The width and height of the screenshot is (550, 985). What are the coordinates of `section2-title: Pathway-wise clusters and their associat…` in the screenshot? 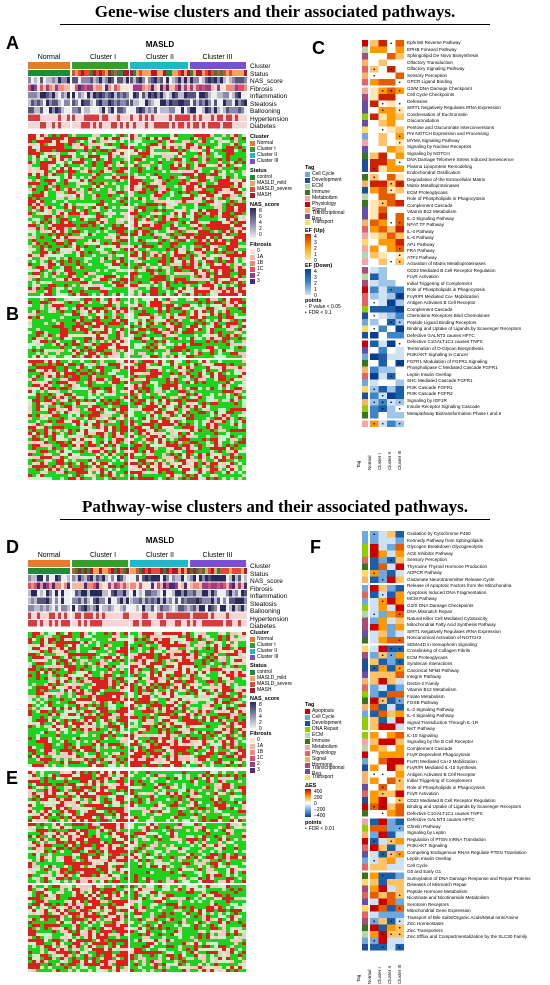 It's located at (275, 506).